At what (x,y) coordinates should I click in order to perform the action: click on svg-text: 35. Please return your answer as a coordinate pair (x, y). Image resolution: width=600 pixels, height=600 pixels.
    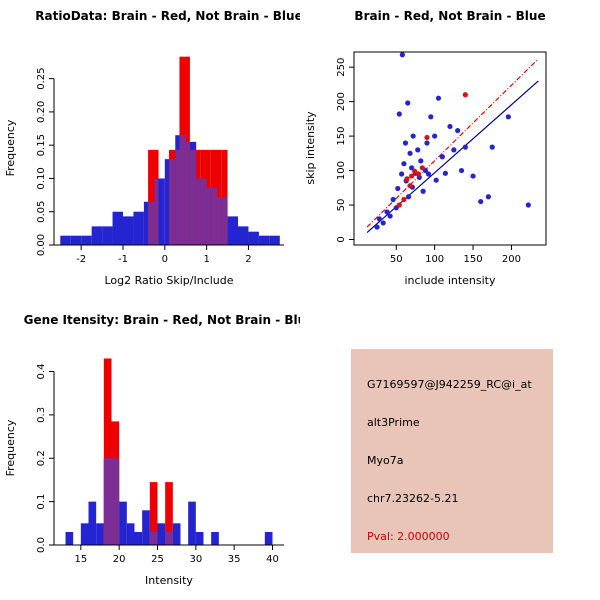
    Looking at the image, I should click on (234, 559).